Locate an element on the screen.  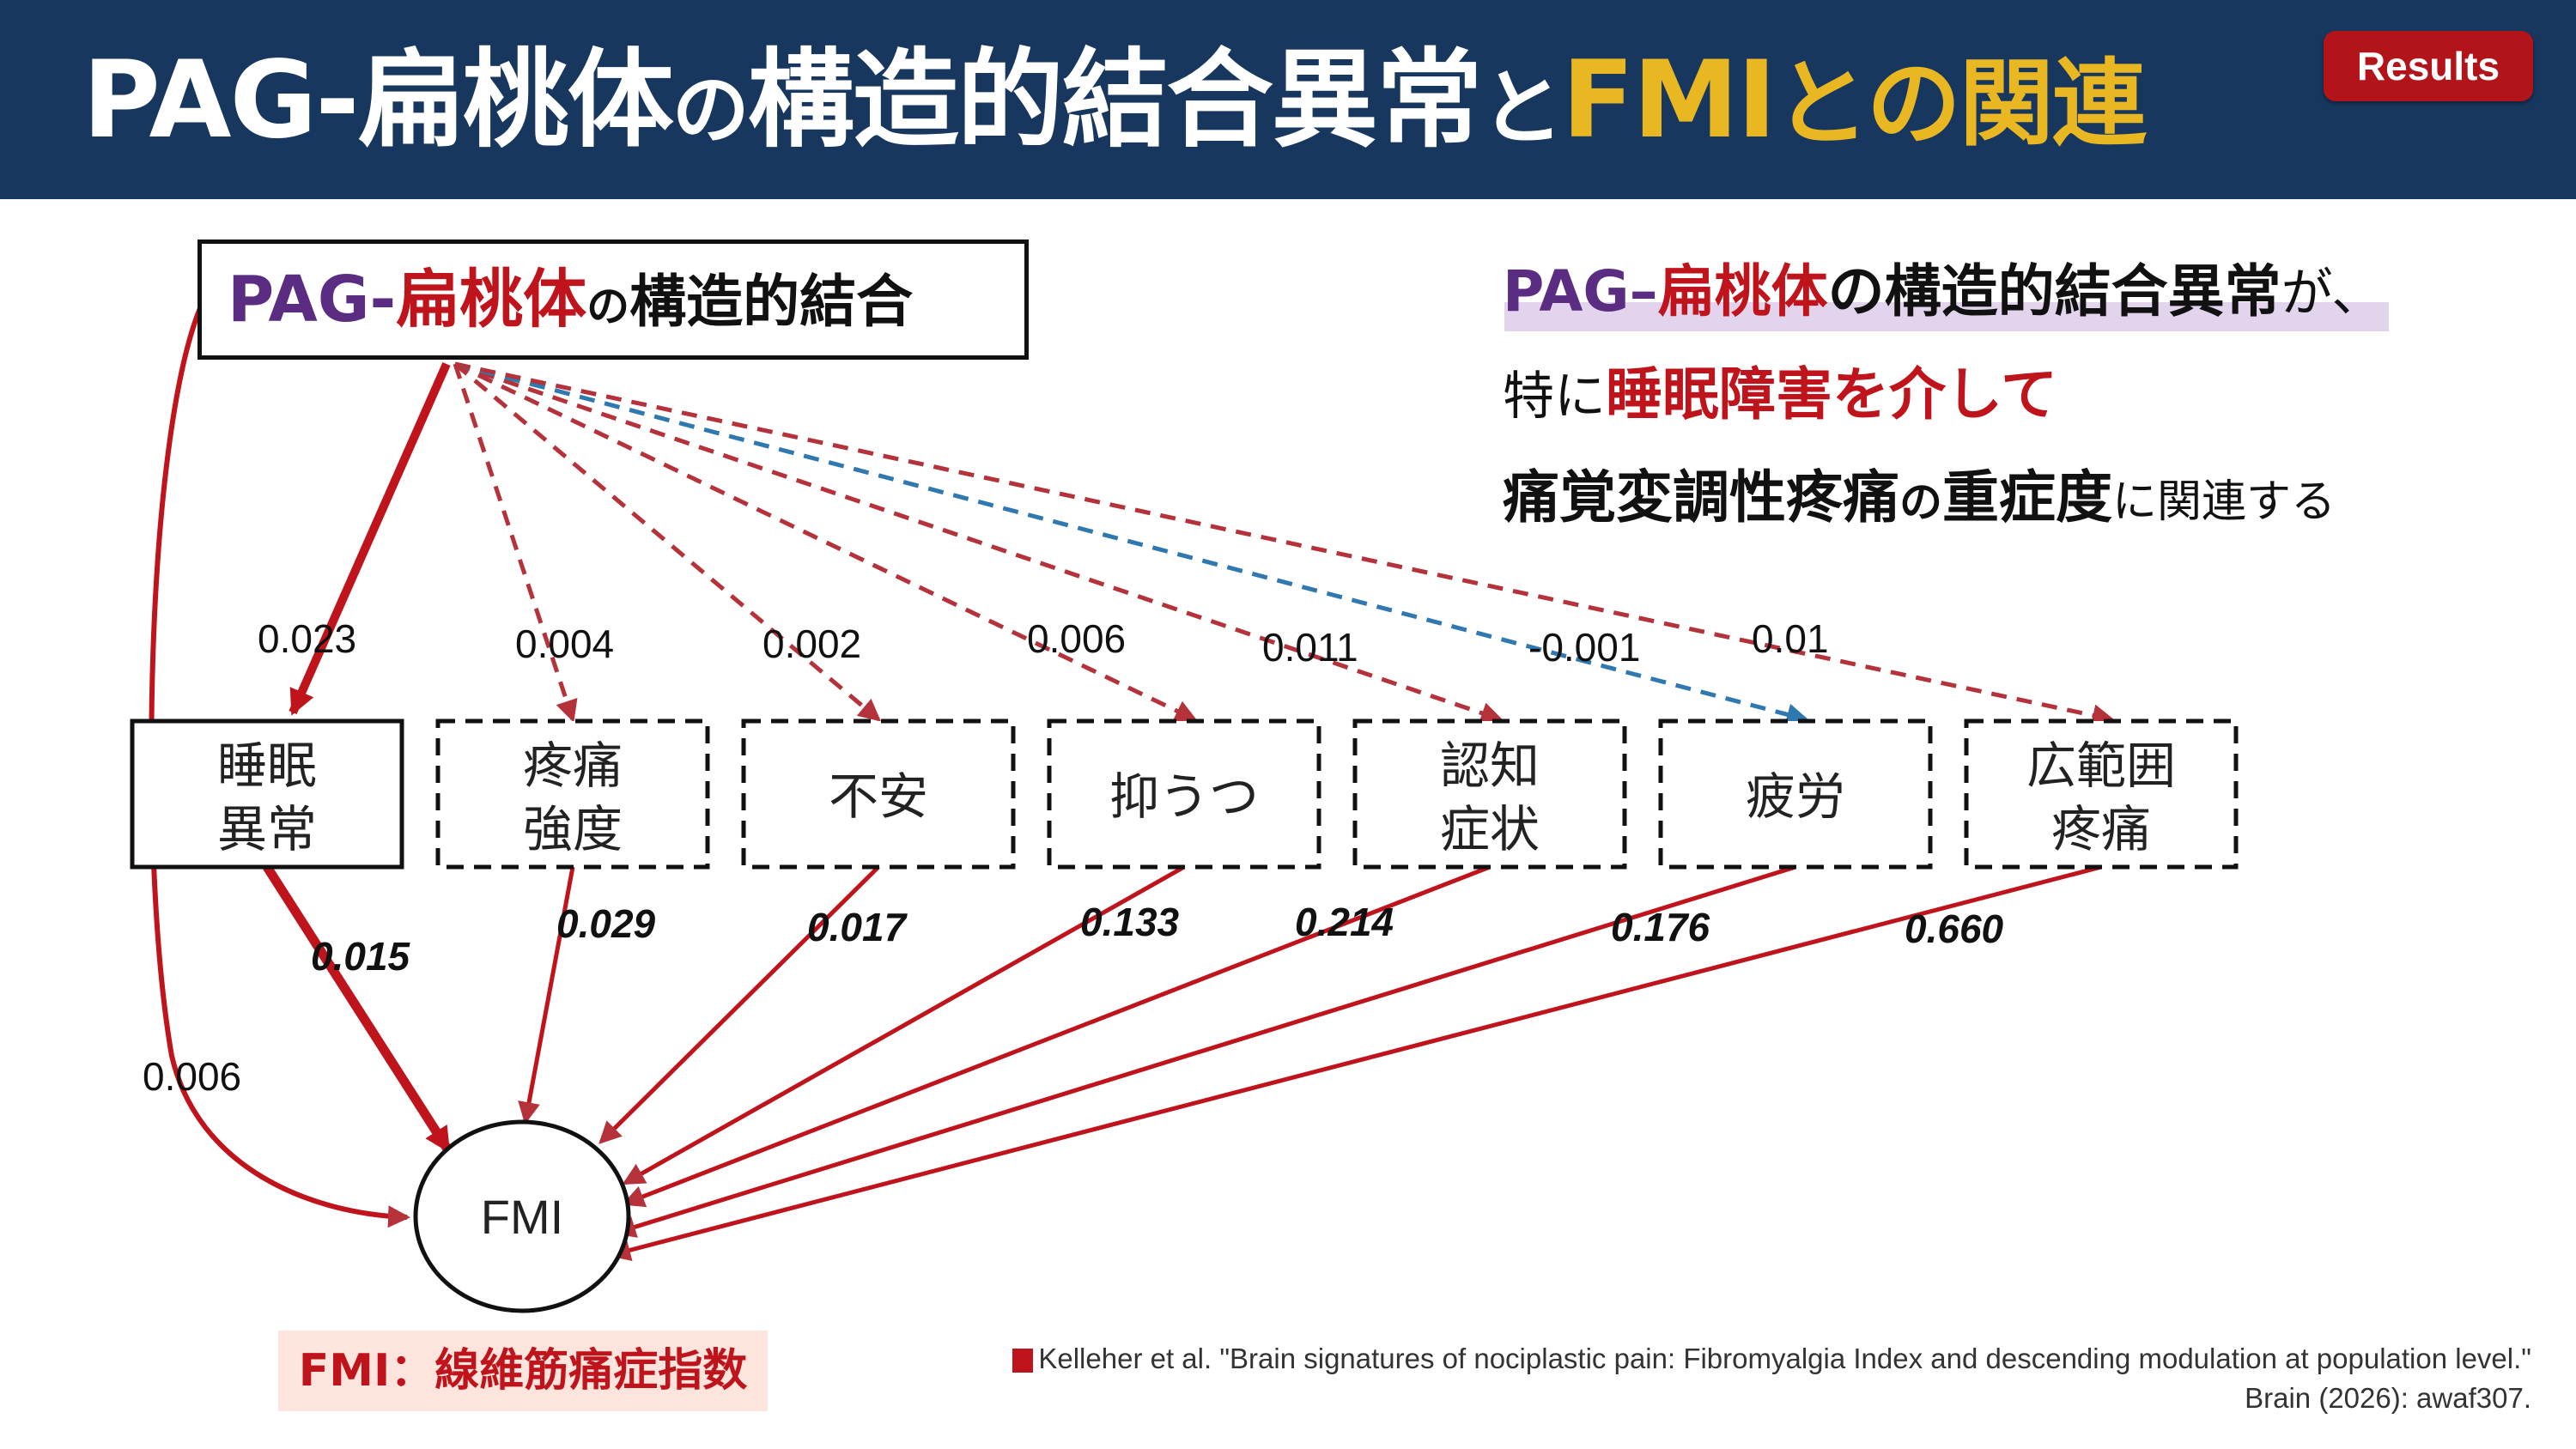
b-path-value-1: 0.029 is located at coordinates (606, 923).